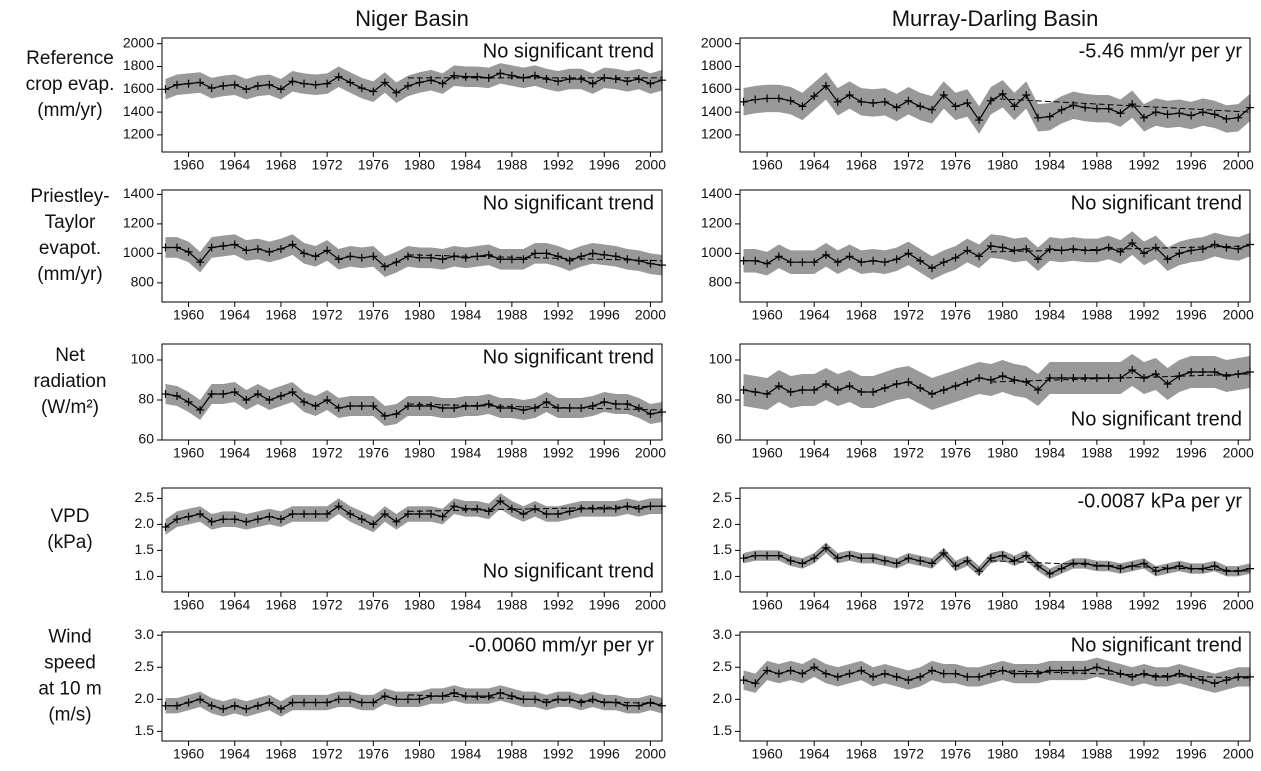 The image size is (1261, 771). I want to click on y-tick-label: 80, so click(146, 399).